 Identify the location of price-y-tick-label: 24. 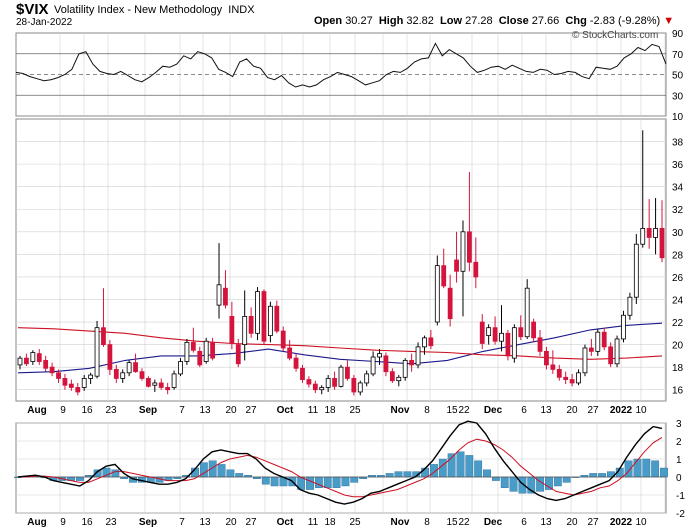
(678, 300).